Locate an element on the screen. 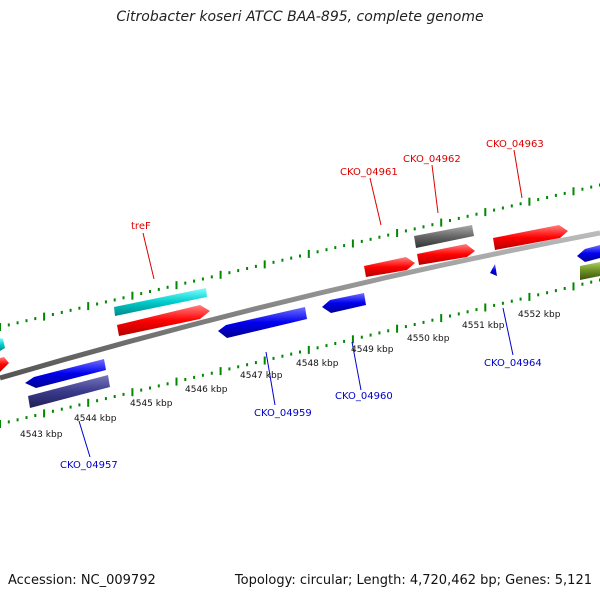 This screenshot has width=600, height=600. gene-label-reverse: CKO_04960 is located at coordinates (364, 396).